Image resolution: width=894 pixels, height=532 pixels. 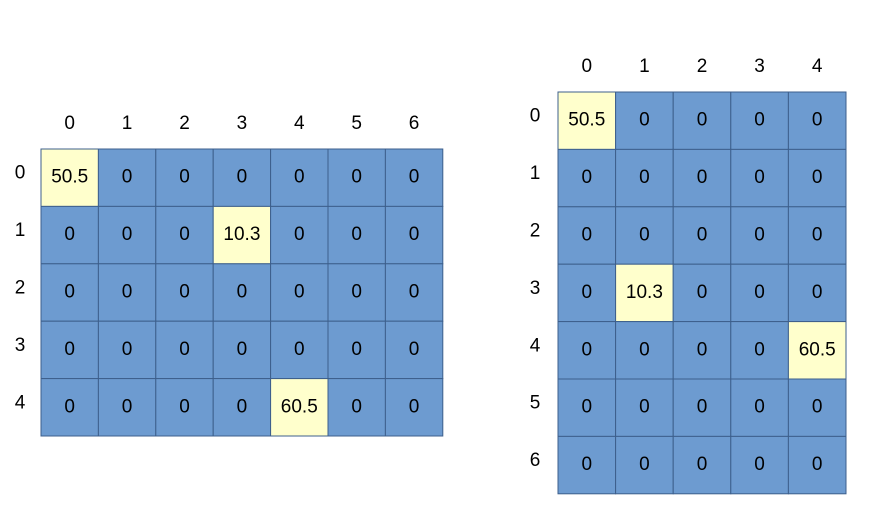 I want to click on column-label: 6, so click(x=414, y=123).